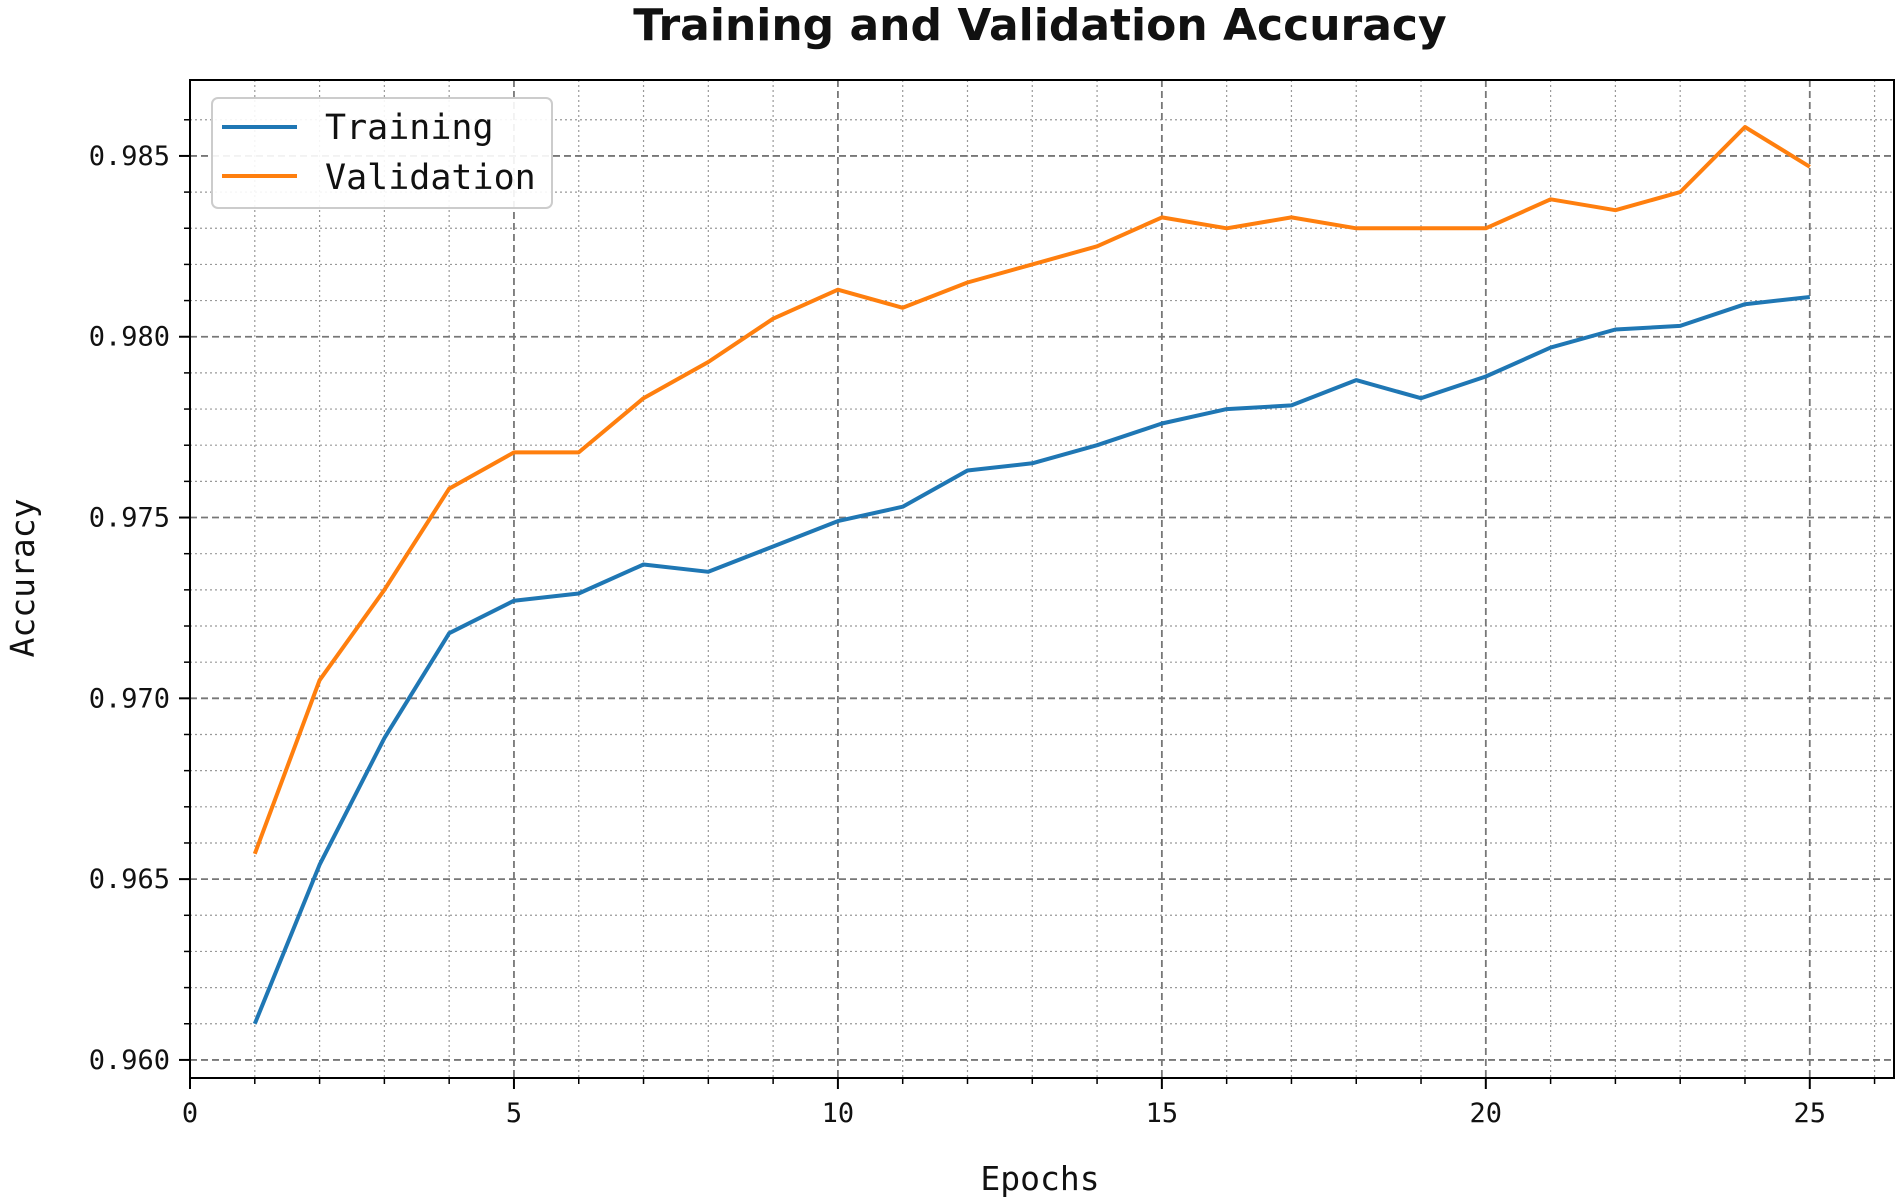  I want to click on y-axis-label: Accuracy, so click(22, 578).